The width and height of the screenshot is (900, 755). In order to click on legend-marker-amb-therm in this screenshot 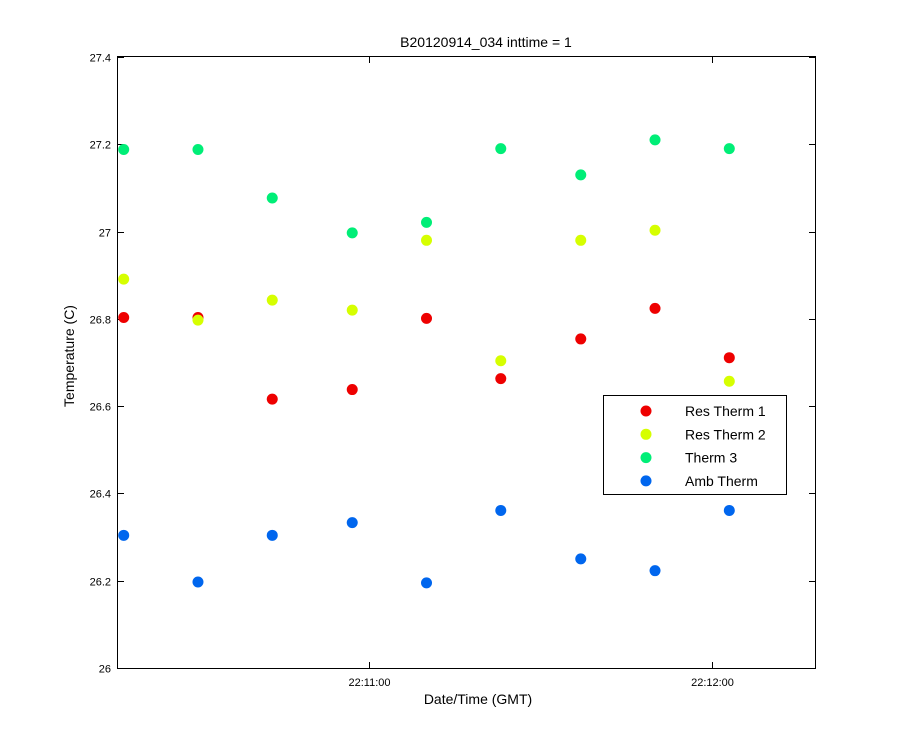, I will do `click(646, 481)`.